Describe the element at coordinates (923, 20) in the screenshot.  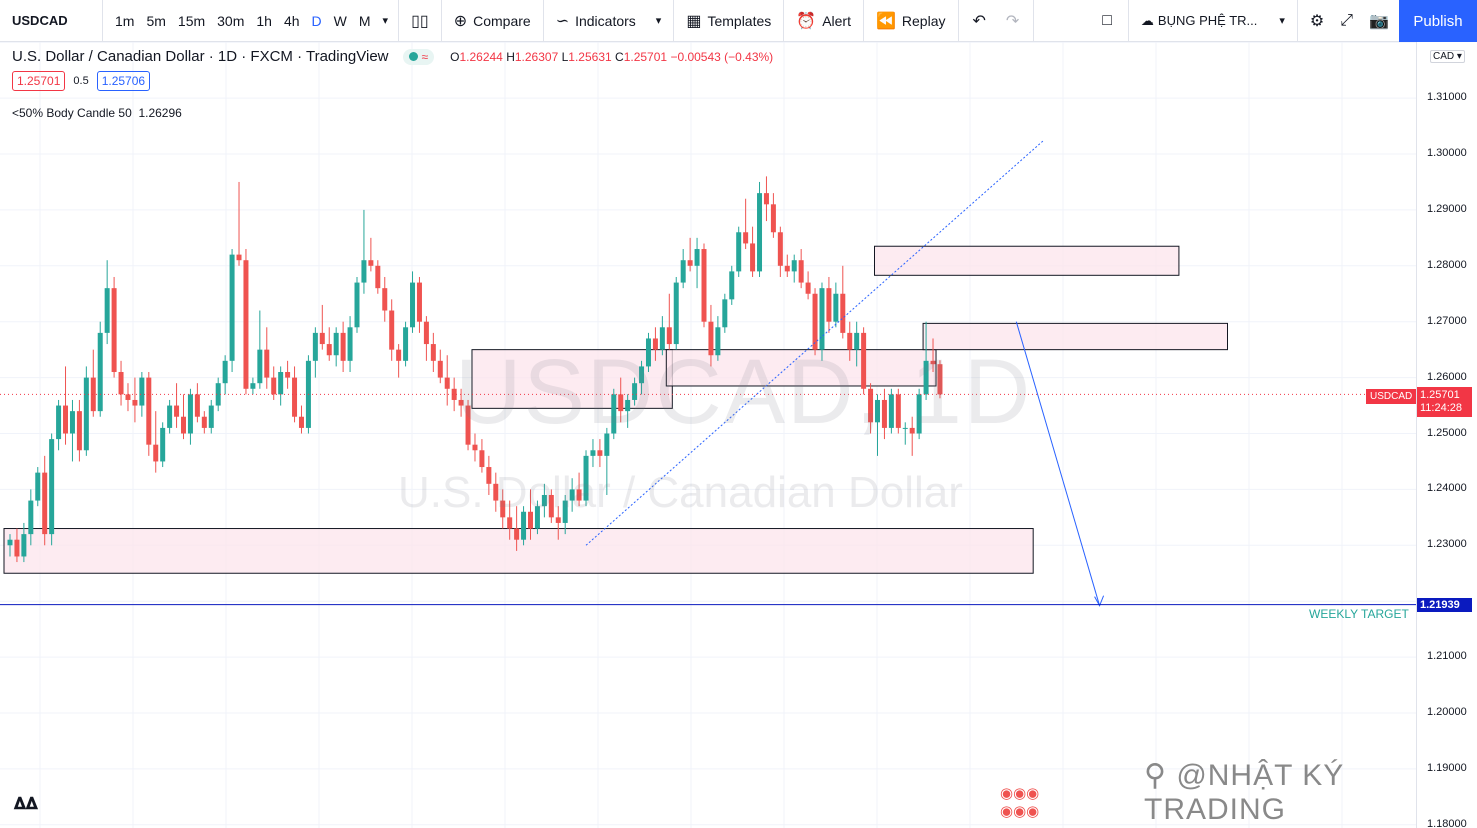
I see `replay-label: Replay` at that location.